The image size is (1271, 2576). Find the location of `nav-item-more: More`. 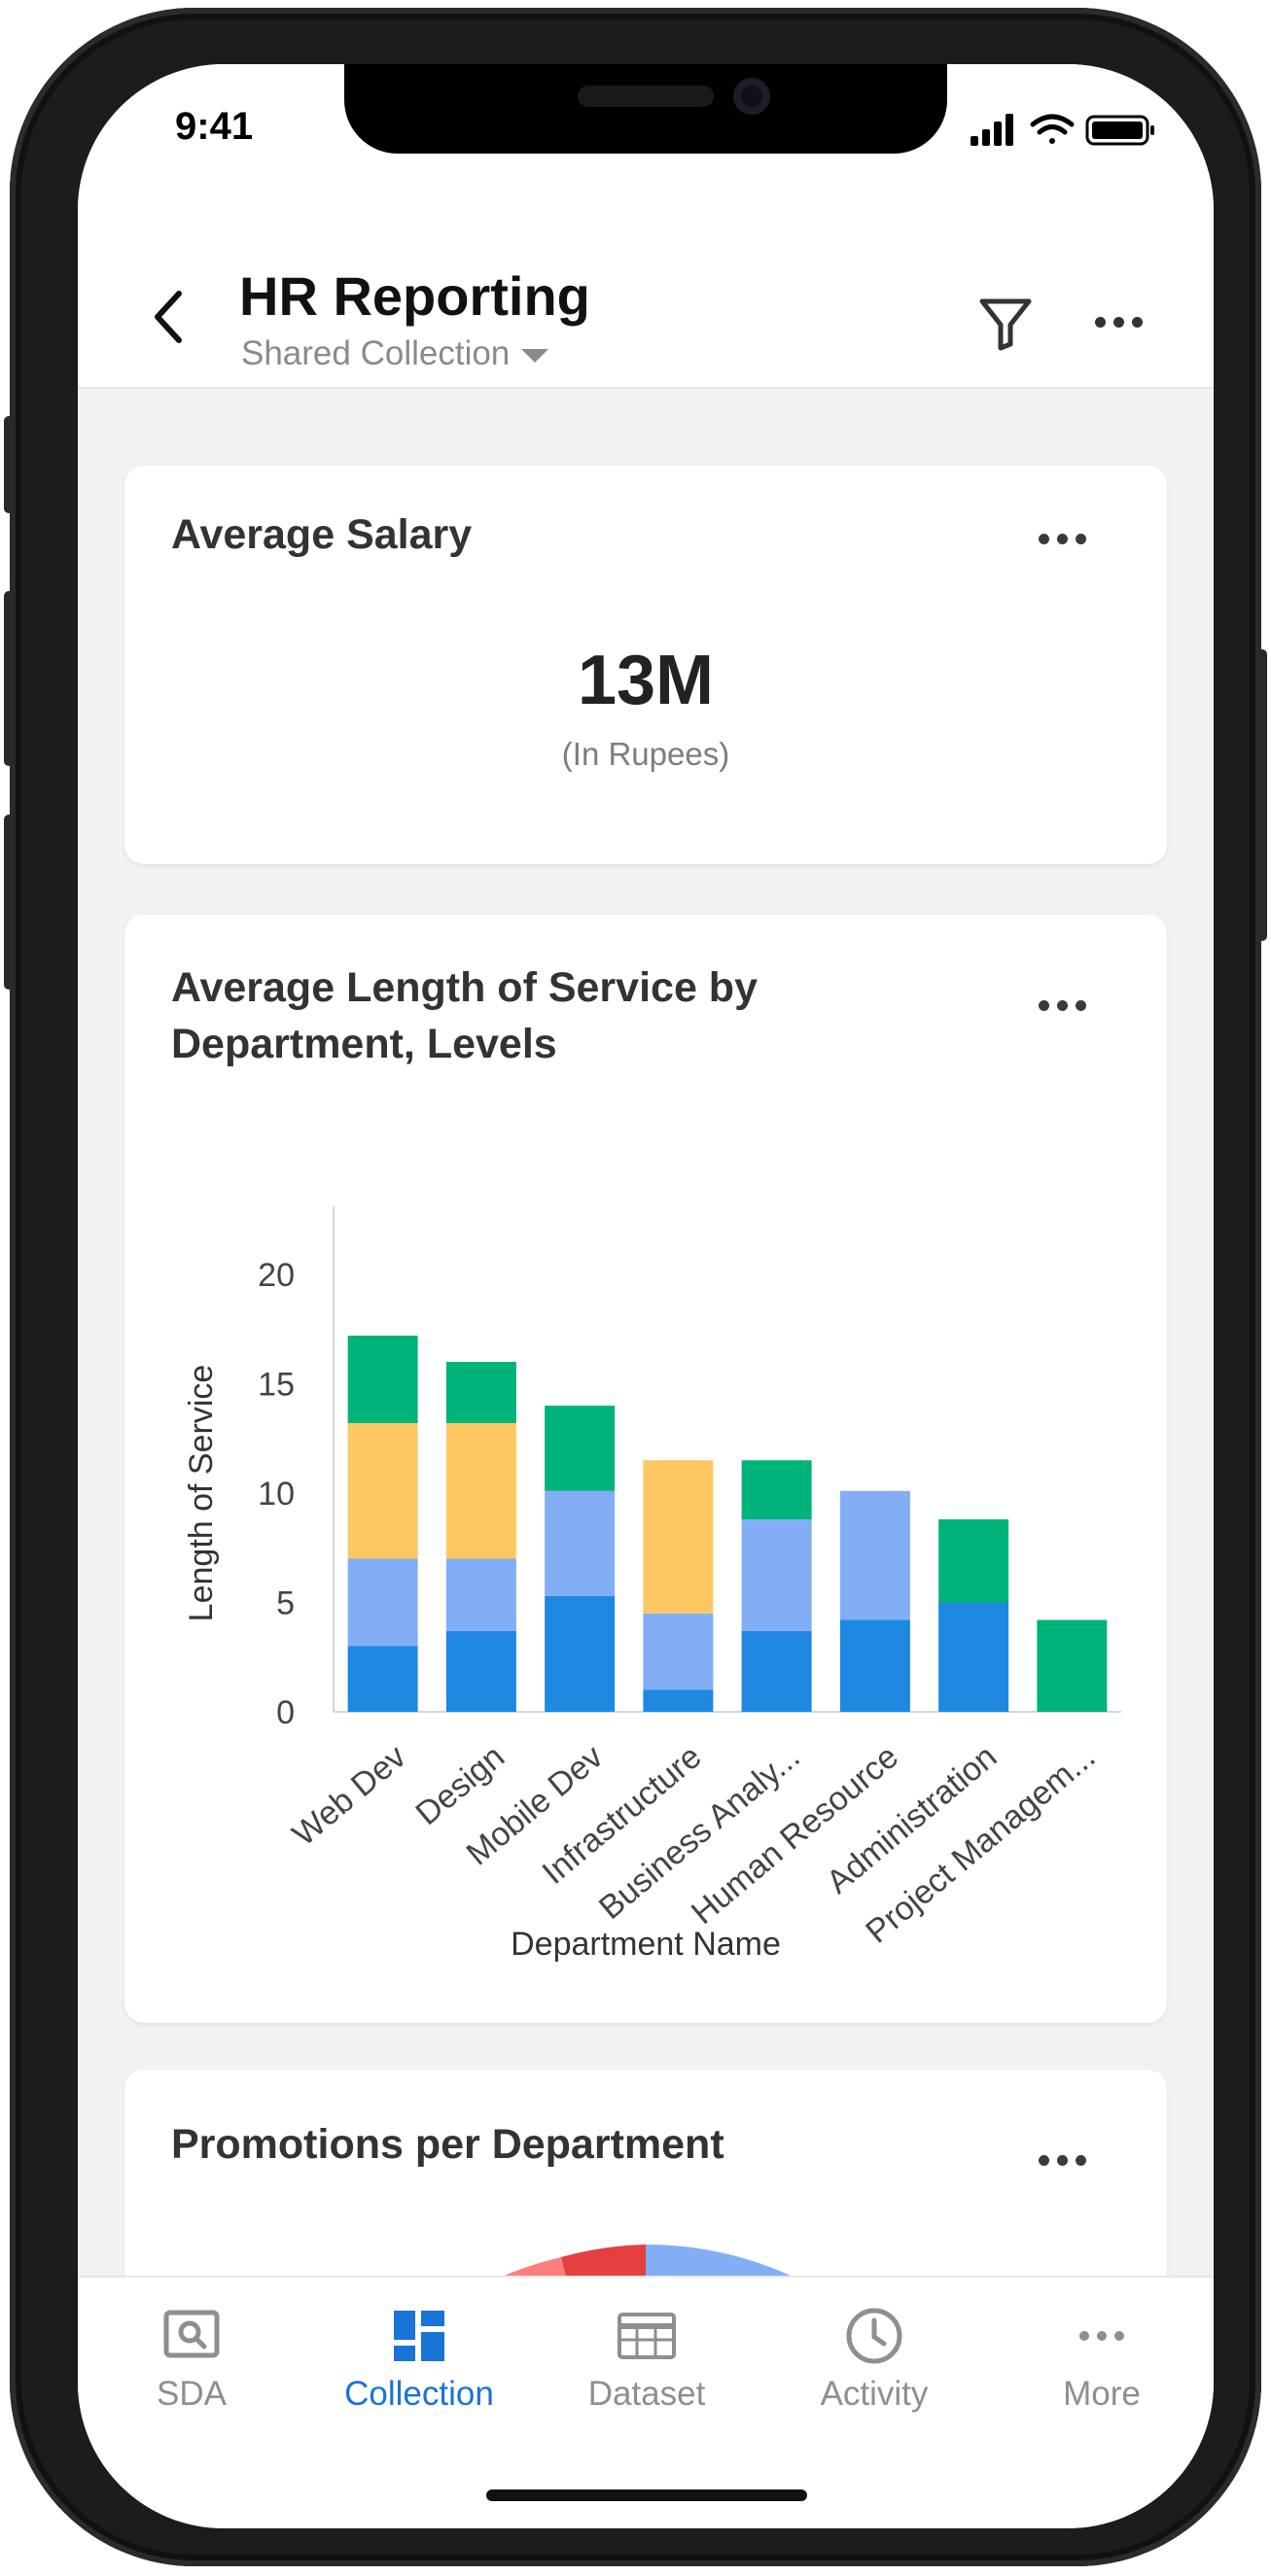

nav-item-more: More is located at coordinates (1101, 2351).